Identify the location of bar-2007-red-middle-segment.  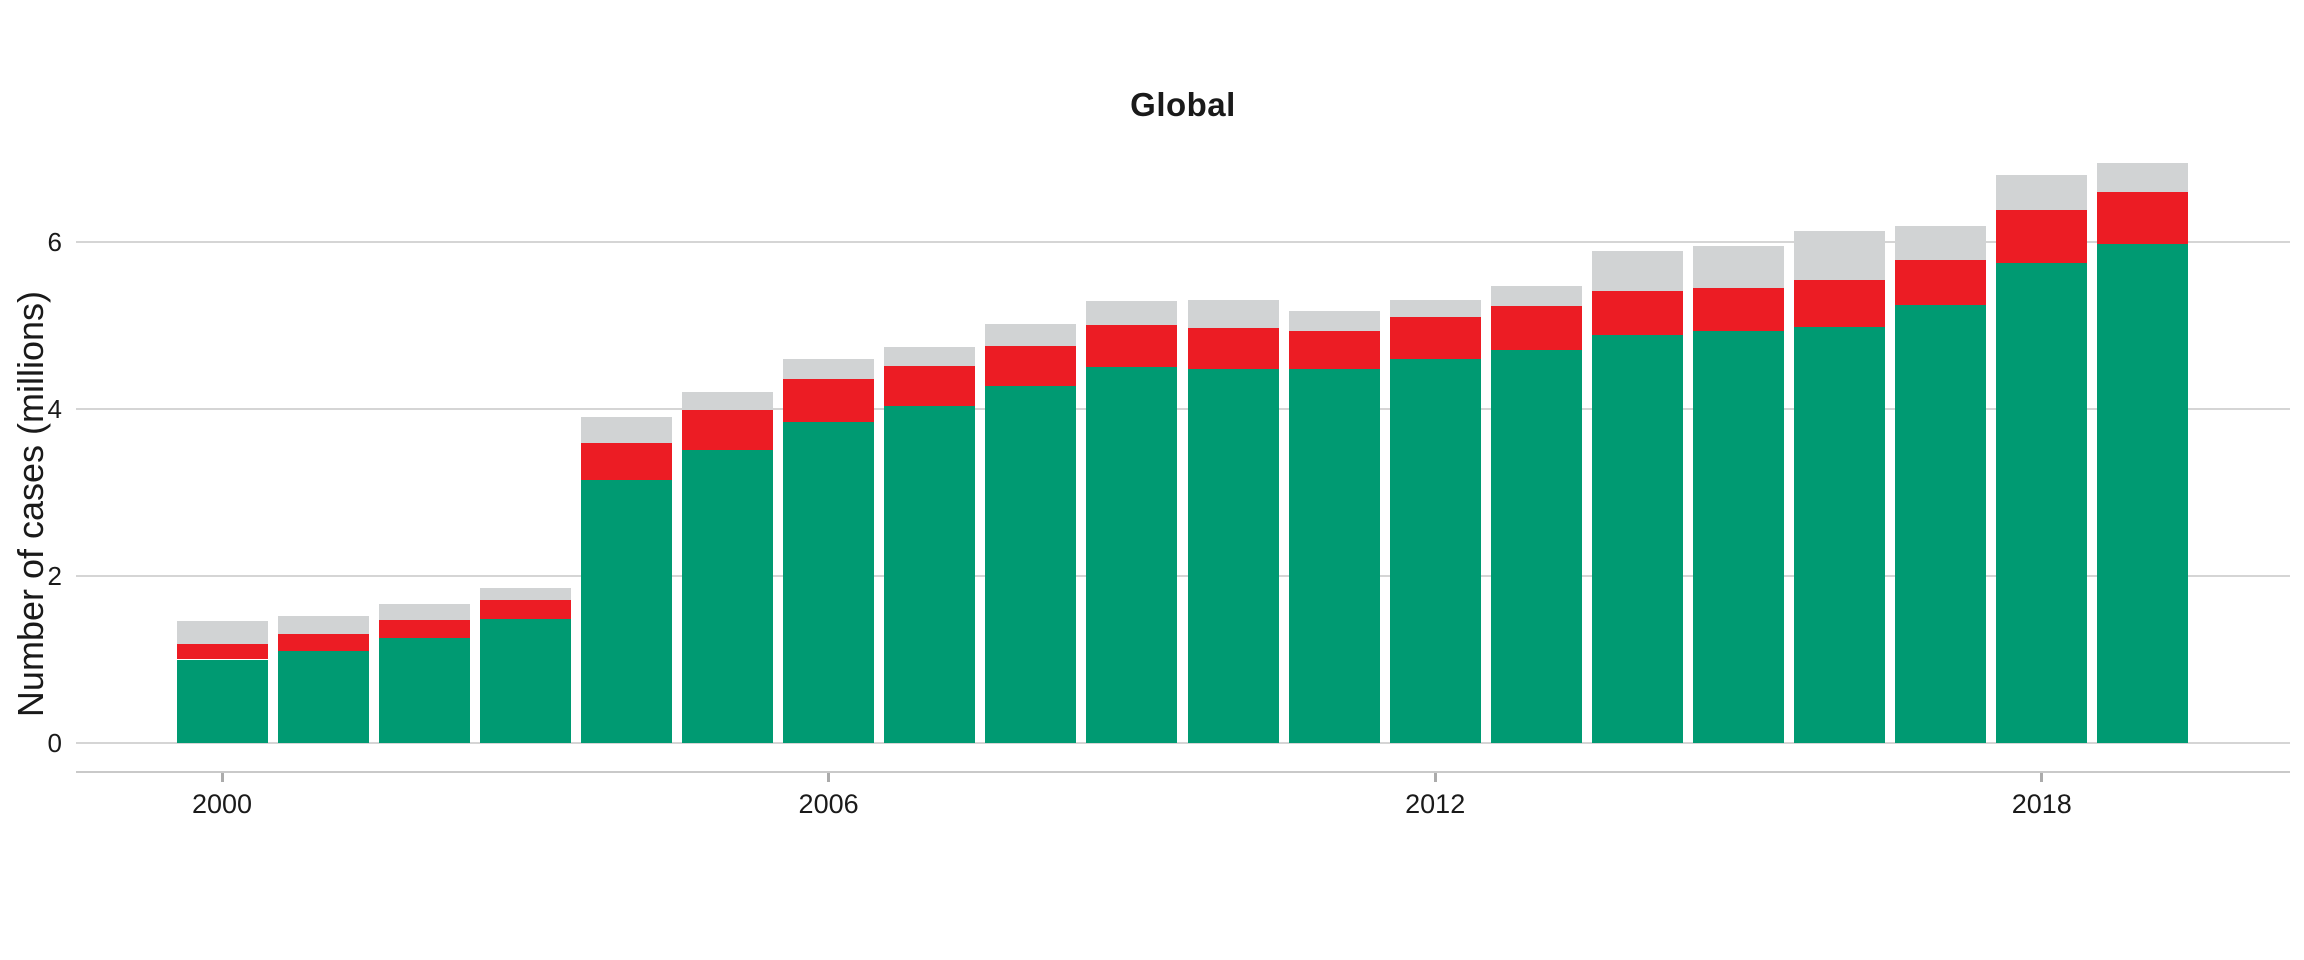
(930, 385).